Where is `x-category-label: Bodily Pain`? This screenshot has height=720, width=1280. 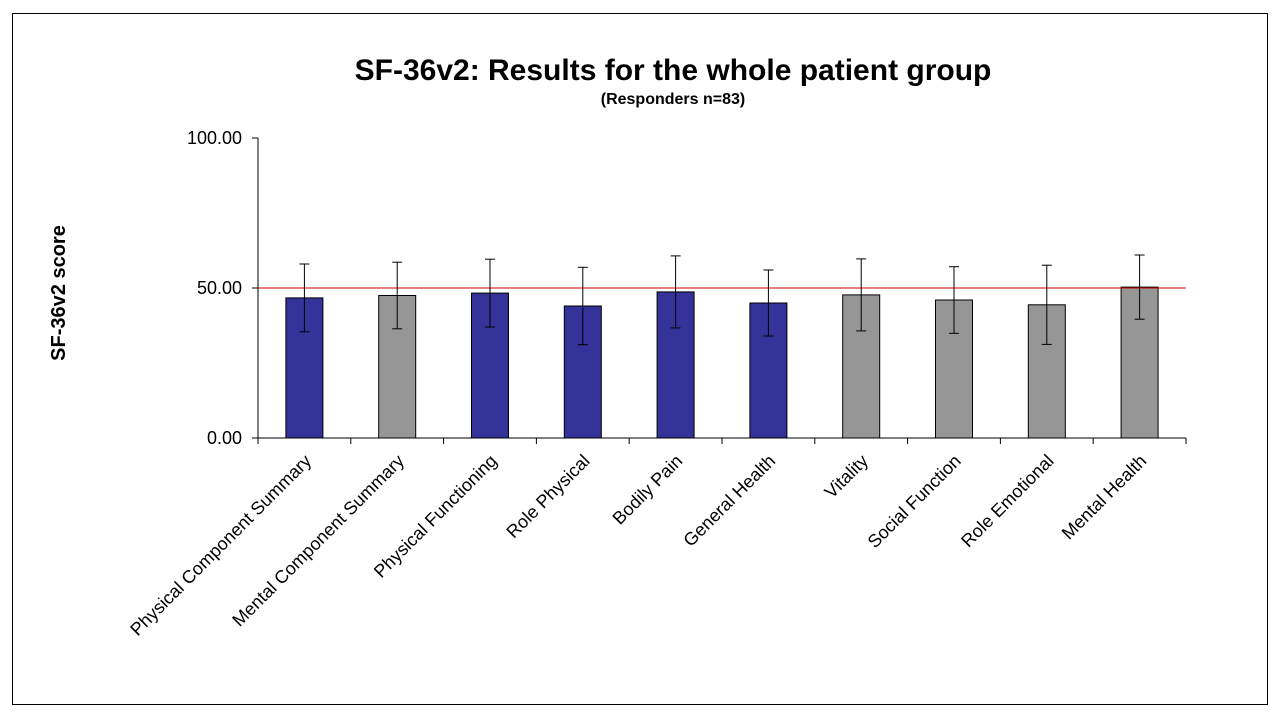
x-category-label: Bodily Pain is located at coordinates (648, 490).